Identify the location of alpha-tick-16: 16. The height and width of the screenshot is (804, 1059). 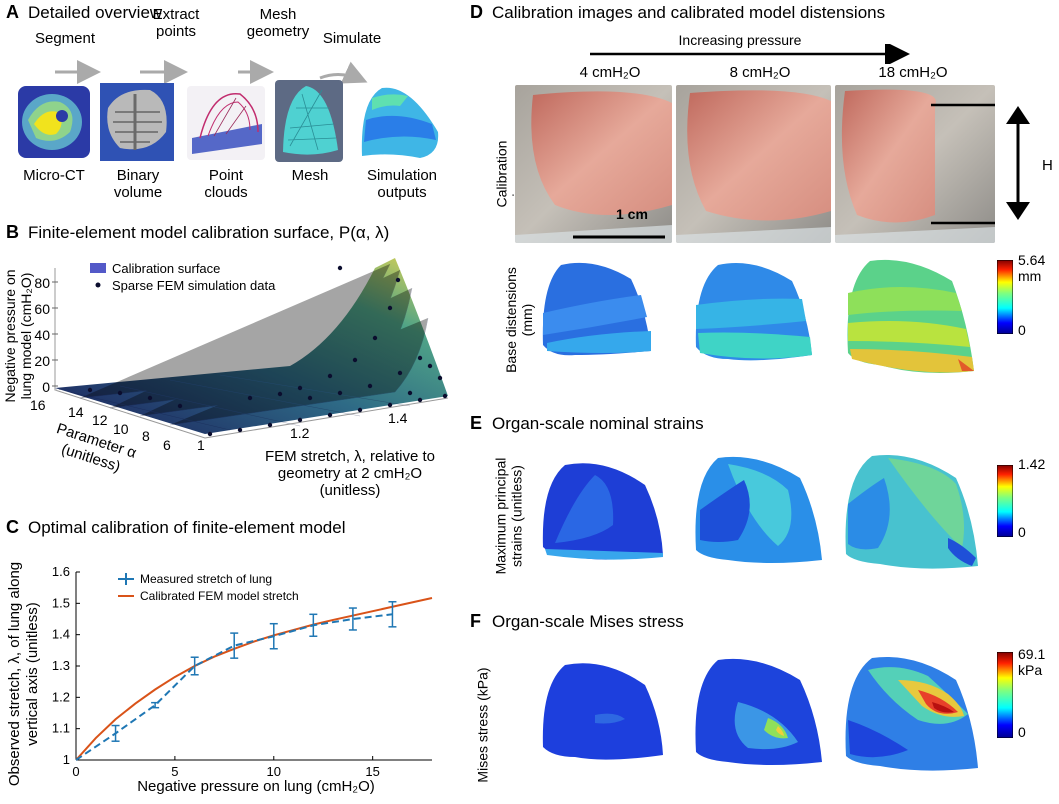
(38, 405).